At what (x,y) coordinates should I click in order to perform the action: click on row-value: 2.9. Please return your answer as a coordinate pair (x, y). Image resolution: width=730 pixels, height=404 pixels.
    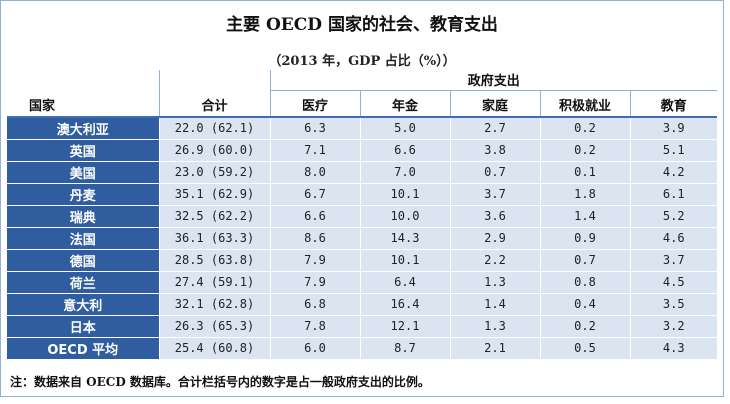
    Looking at the image, I should click on (494, 238).